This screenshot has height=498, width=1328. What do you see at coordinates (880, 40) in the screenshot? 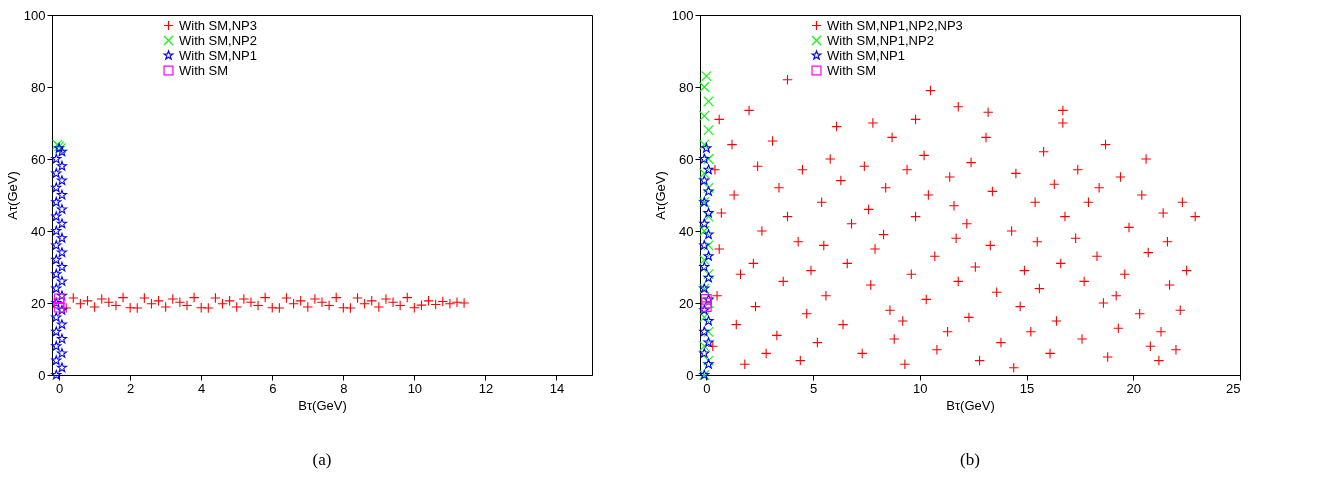
I see `legend-label: With SM,NP1,NP2` at bounding box center [880, 40].